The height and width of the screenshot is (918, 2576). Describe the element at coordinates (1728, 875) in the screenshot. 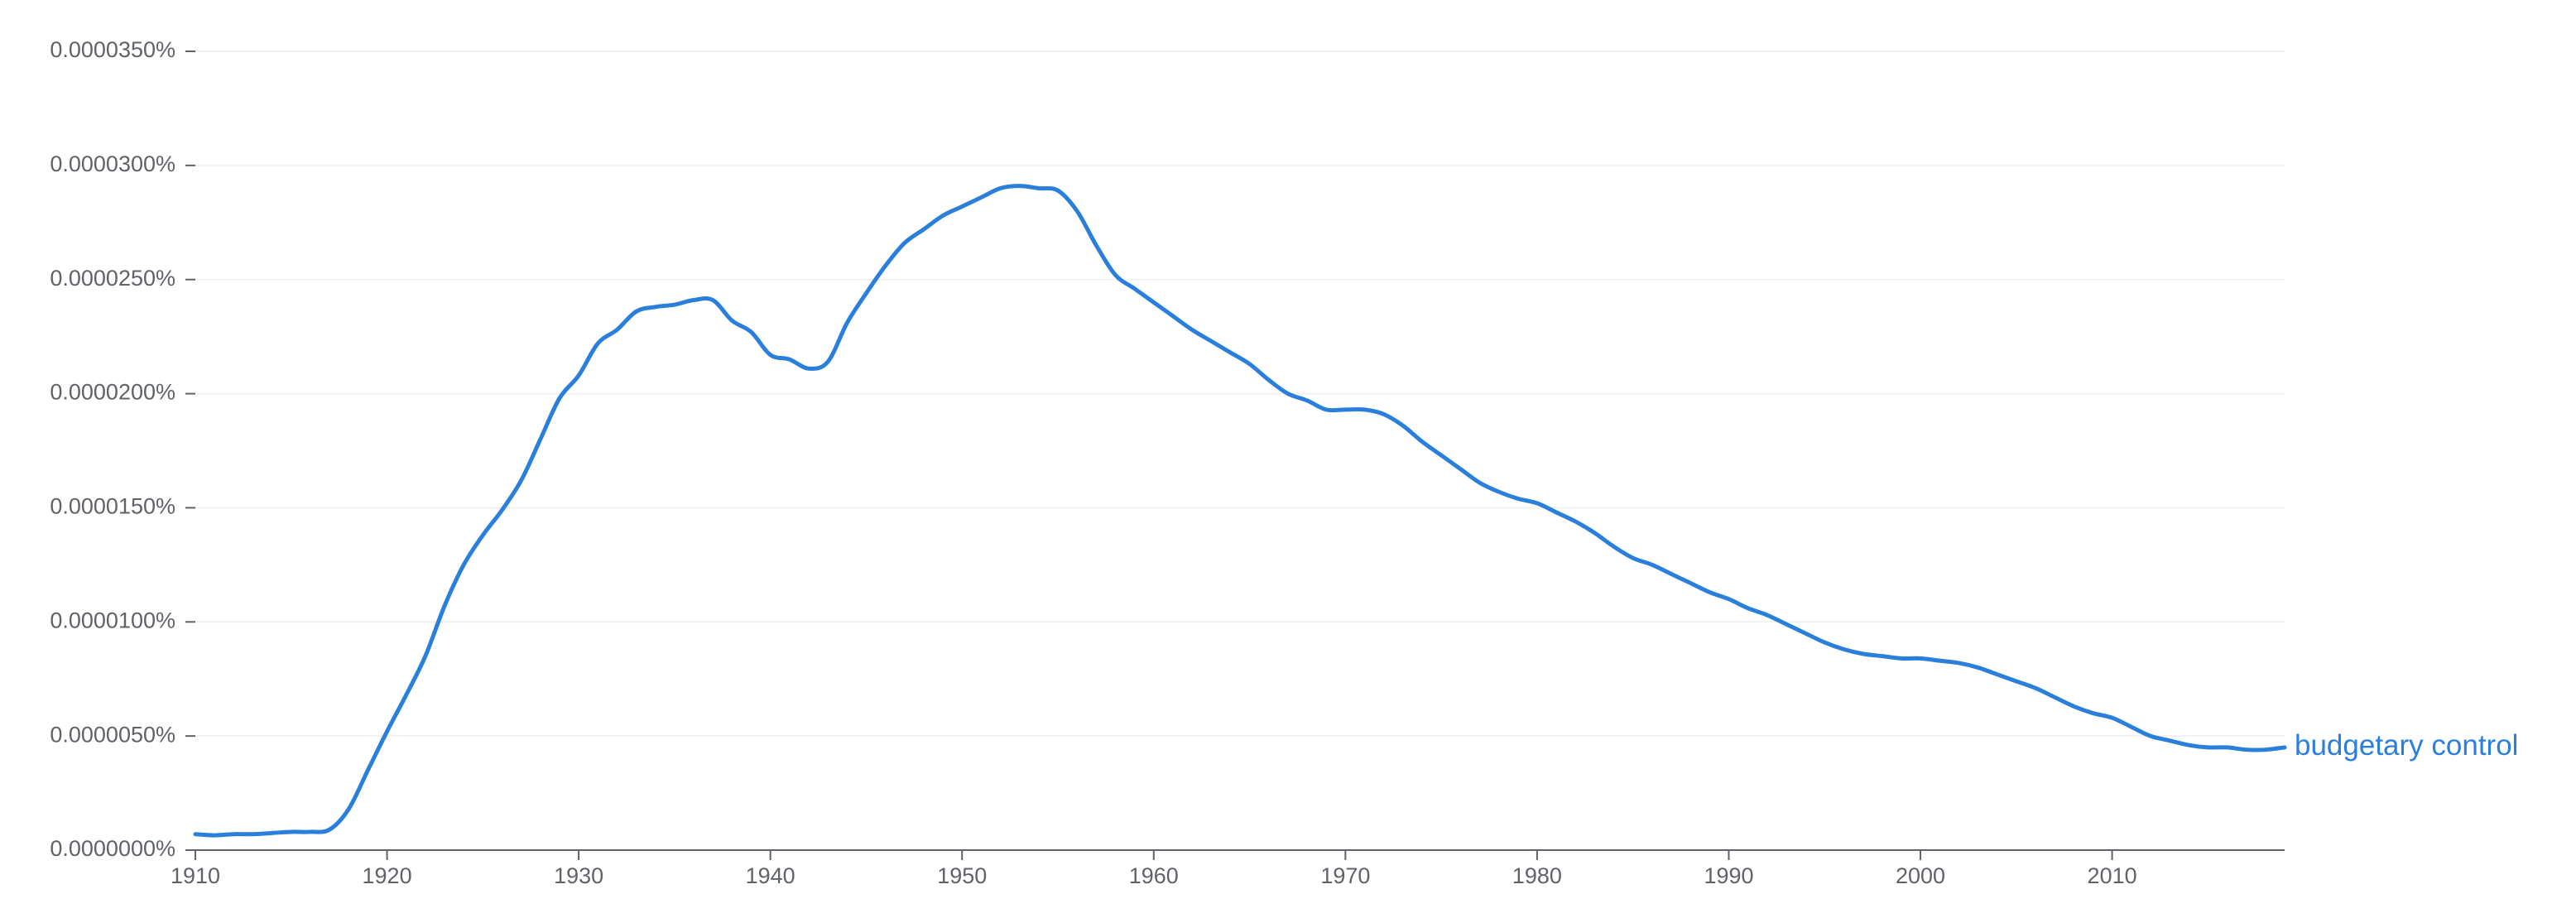

I see `x-tick-label: 1990` at that location.